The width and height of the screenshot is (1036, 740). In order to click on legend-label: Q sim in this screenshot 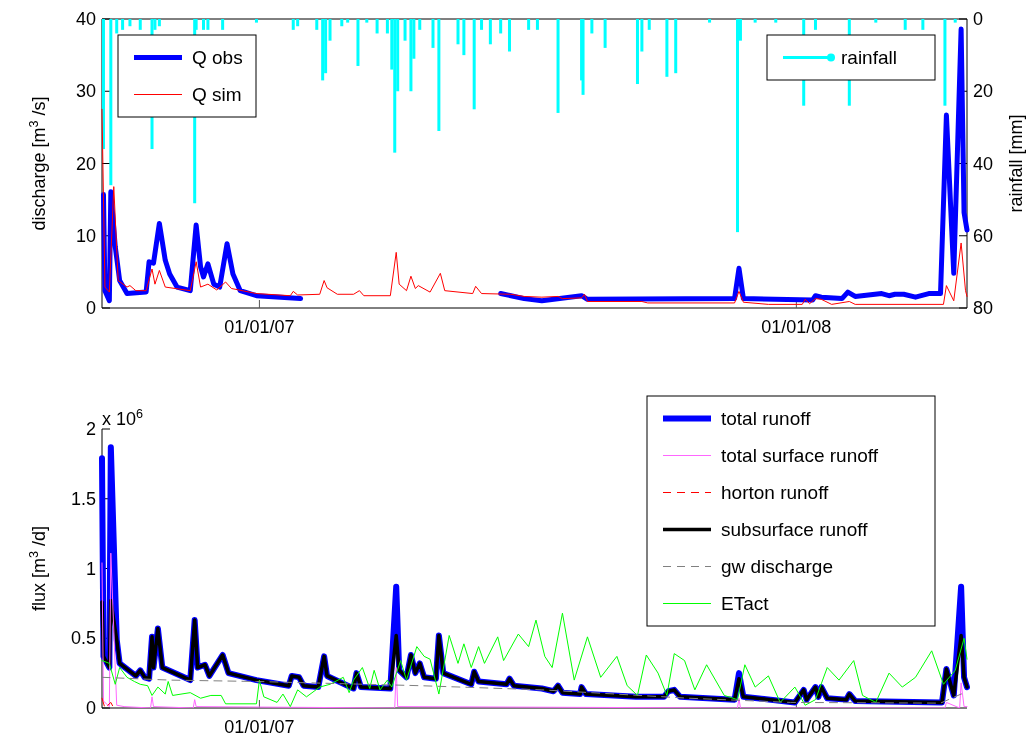, I will do `click(217, 94)`.